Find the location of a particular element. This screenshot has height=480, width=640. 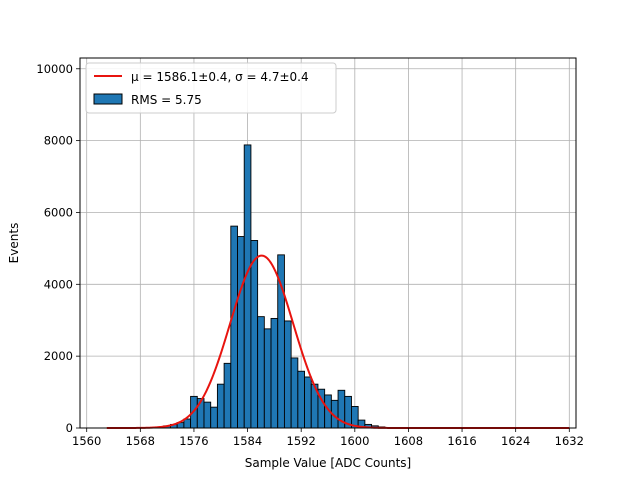

y-tick-label: 4000 is located at coordinates (58, 284).